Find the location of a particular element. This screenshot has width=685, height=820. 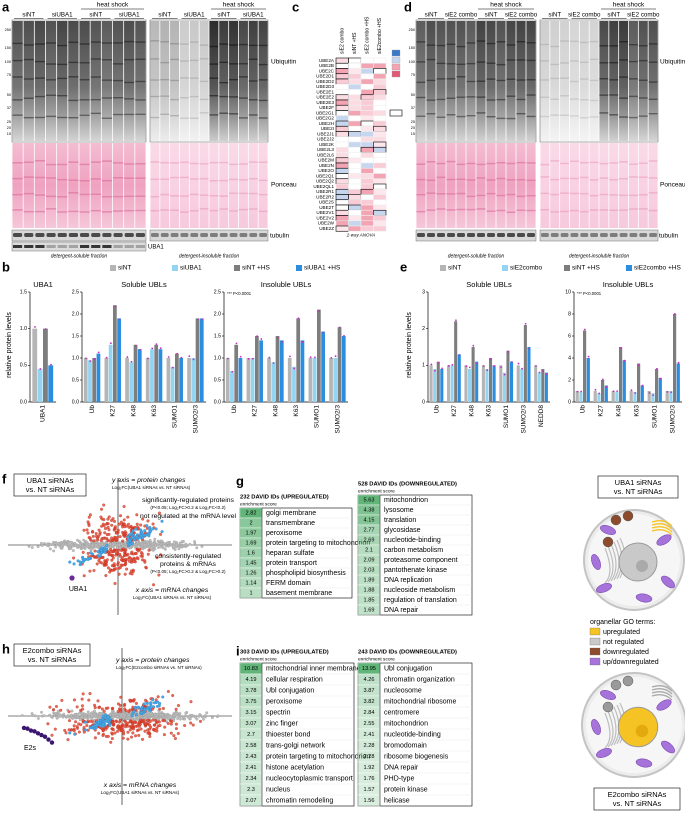

ubiquitin-lane is located at coordinates (584, 81).